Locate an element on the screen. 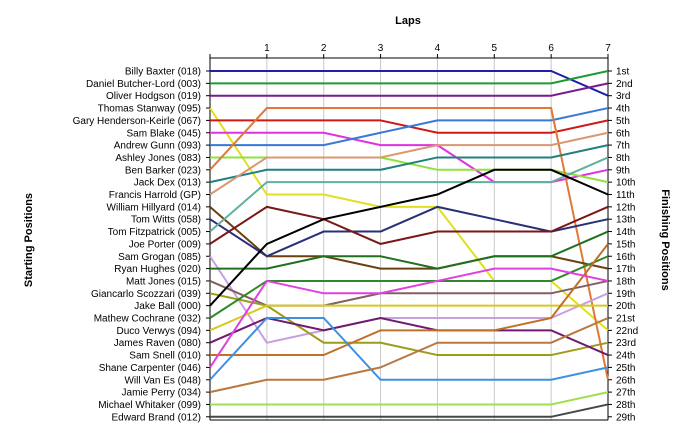 The image size is (700, 435). series-start-label: Shane Carpenter (046) is located at coordinates (150, 368).